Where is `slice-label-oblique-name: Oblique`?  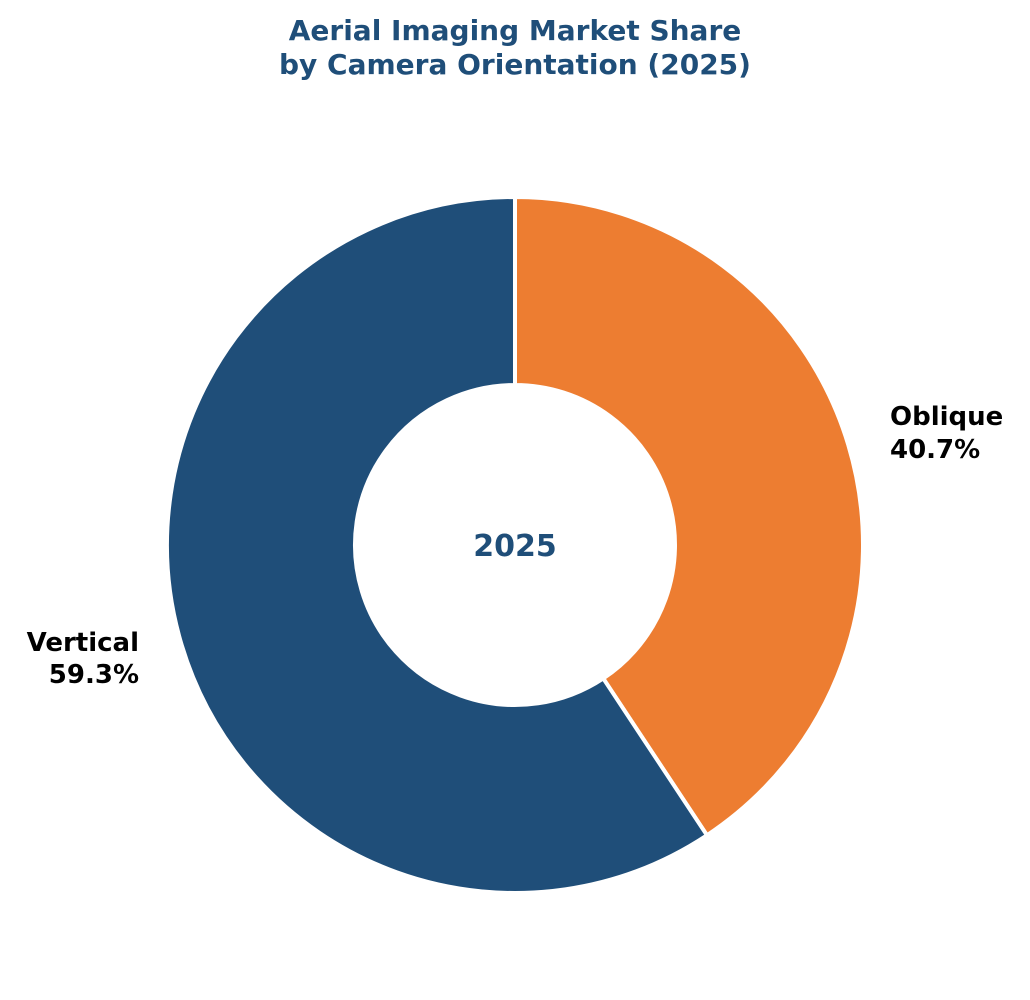 slice-label-oblique-name: Oblique is located at coordinates (946, 417).